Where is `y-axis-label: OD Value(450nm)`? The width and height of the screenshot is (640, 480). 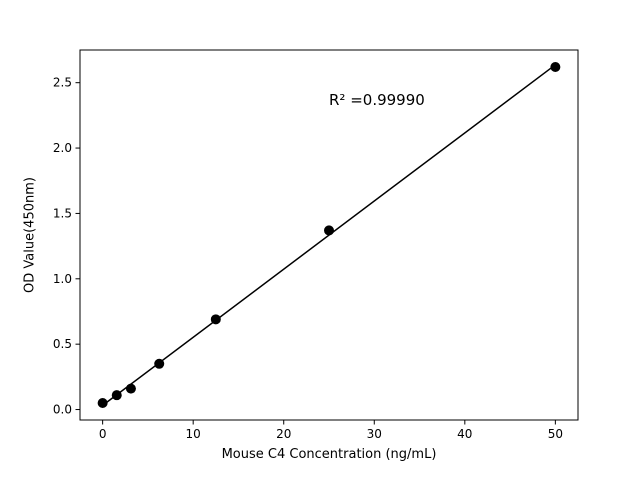 y-axis-label: OD Value(450nm) is located at coordinates (30, 235).